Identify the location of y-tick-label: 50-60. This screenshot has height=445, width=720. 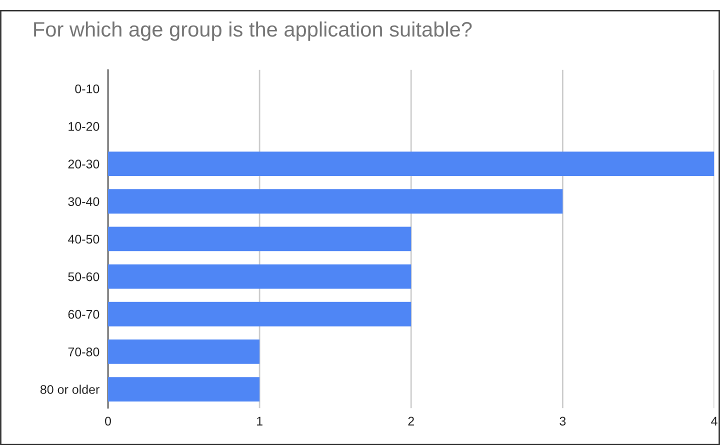
(84, 277).